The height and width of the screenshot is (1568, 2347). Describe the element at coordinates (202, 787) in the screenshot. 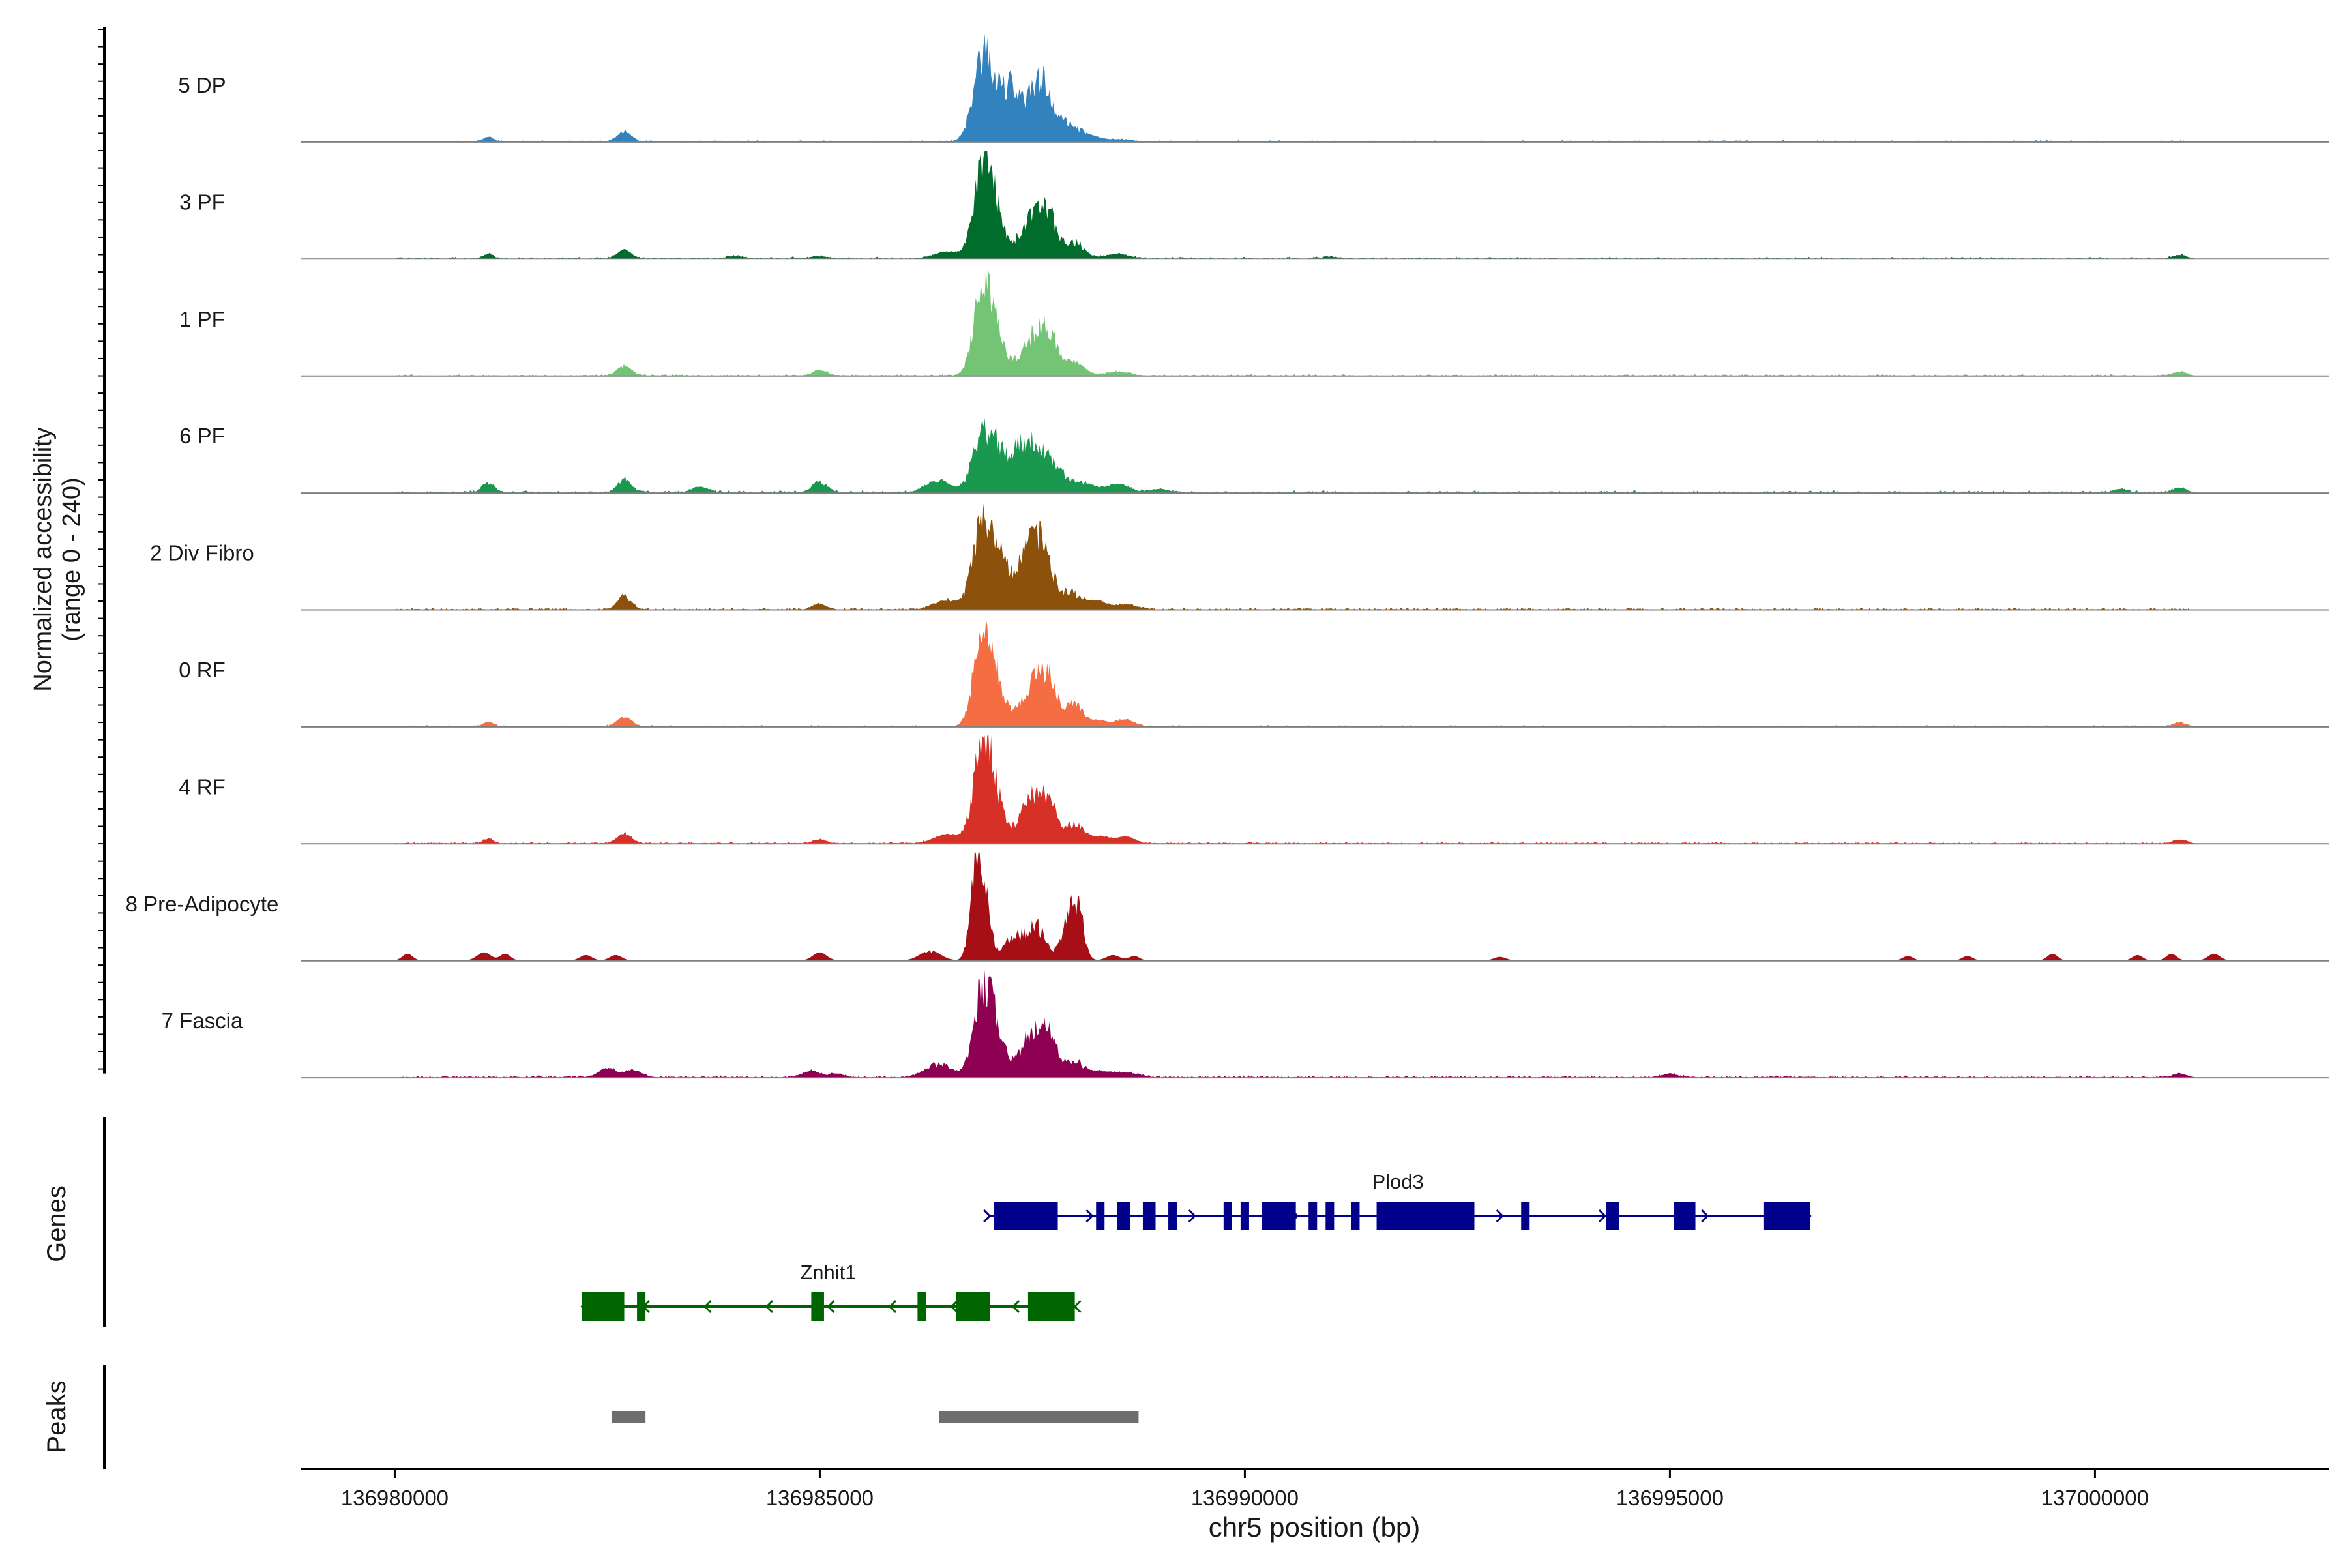

I see `track-label: 4 RF` at that location.